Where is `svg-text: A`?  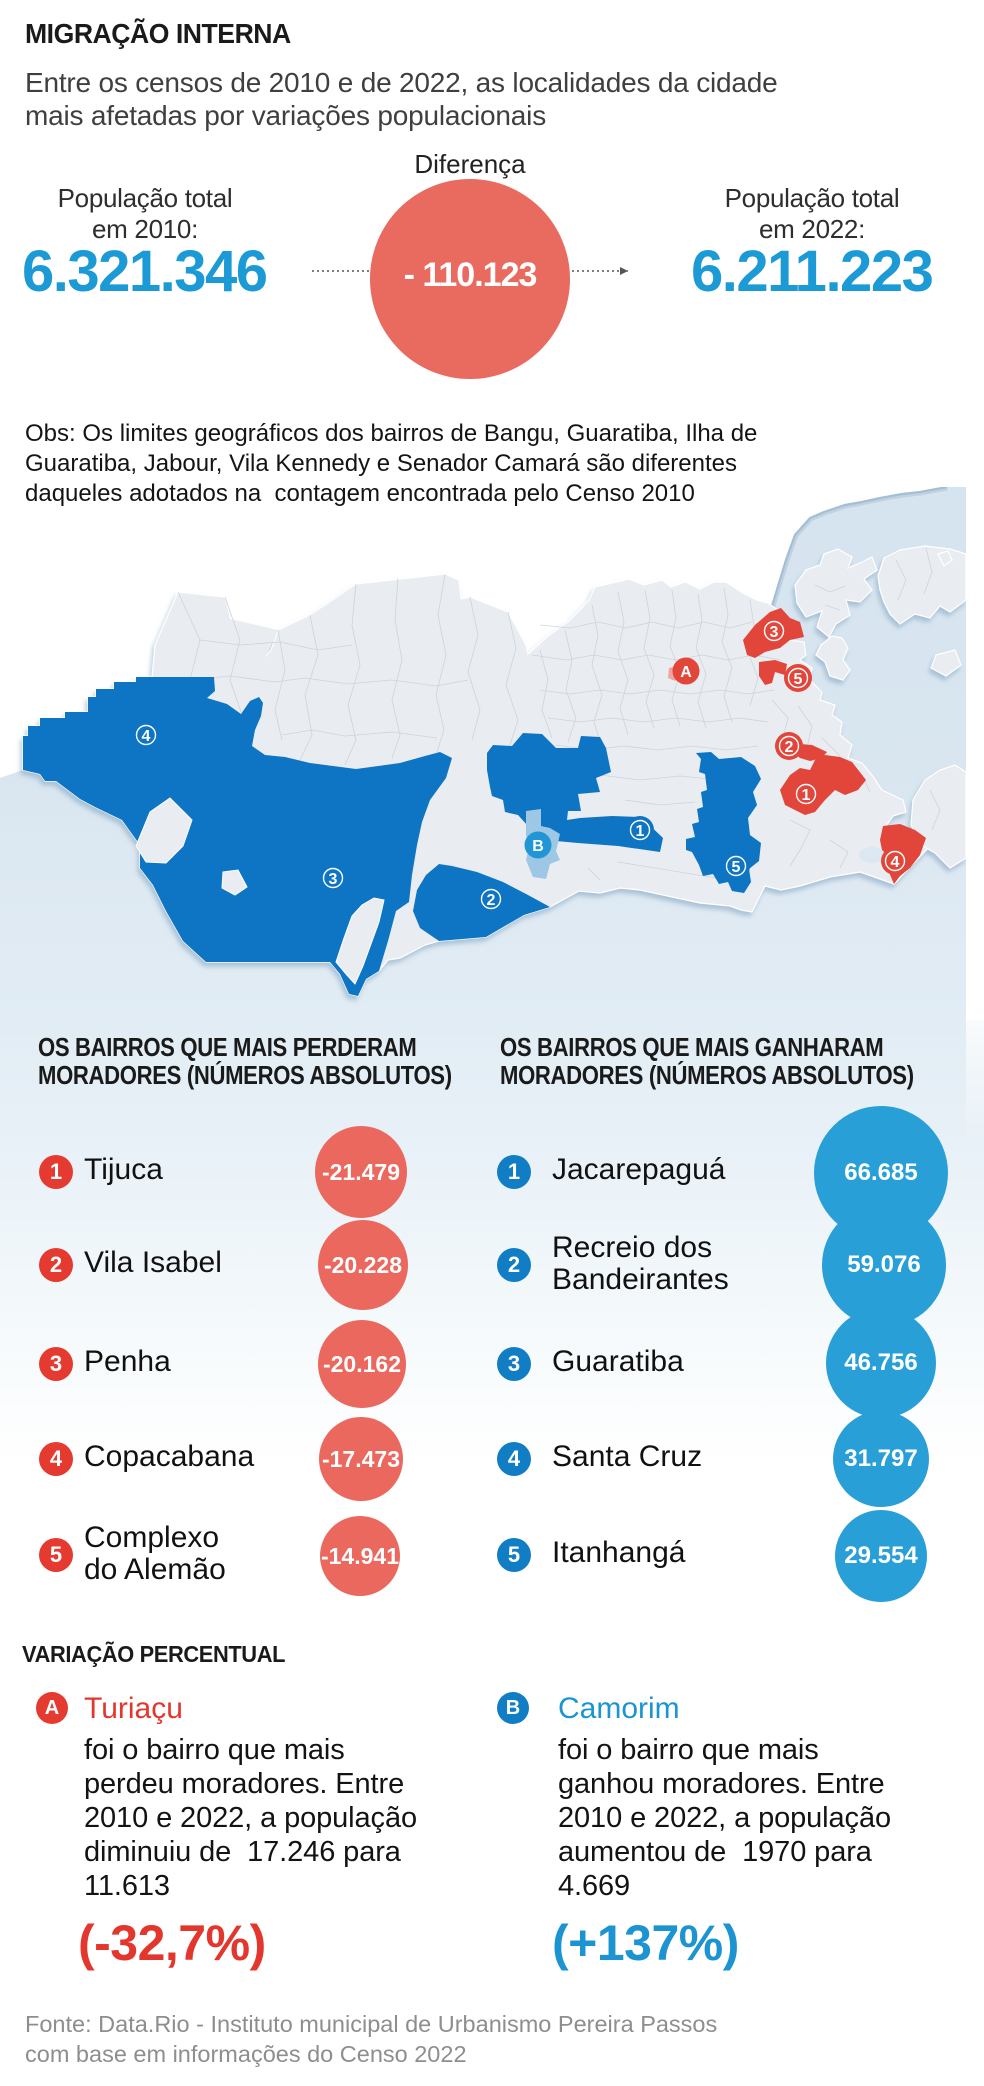
svg-text: A is located at coordinates (686, 672).